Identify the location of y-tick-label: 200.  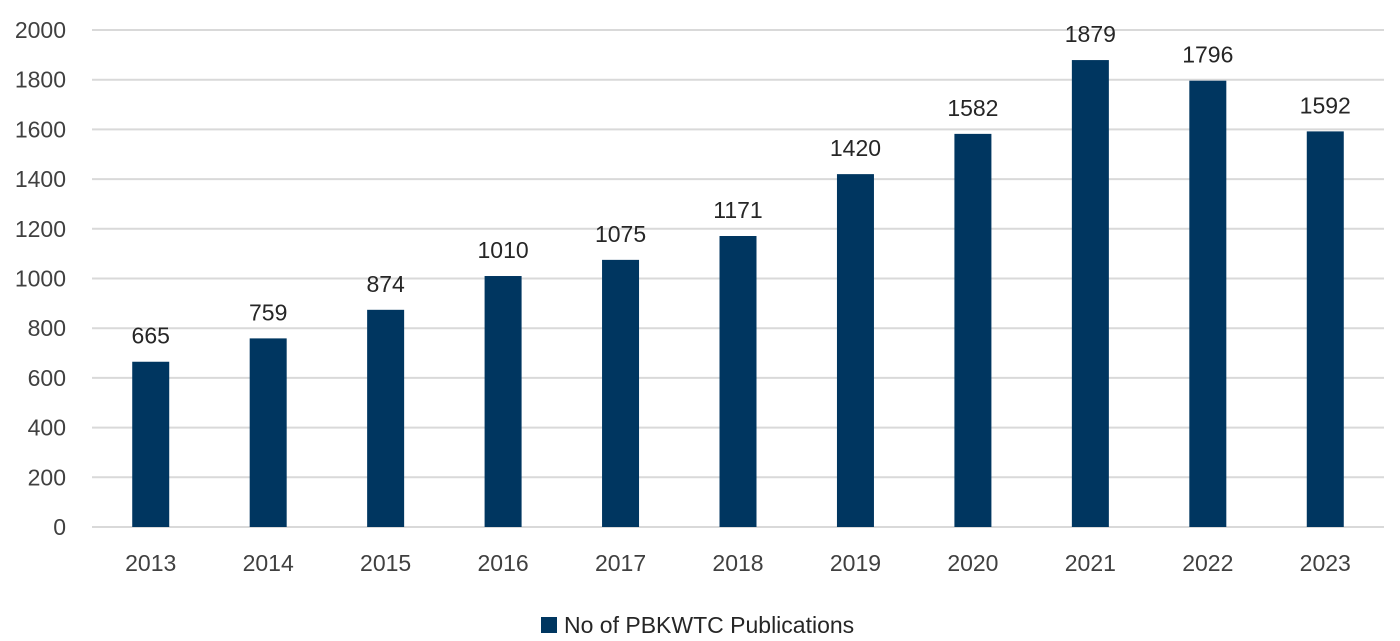
(47, 477).